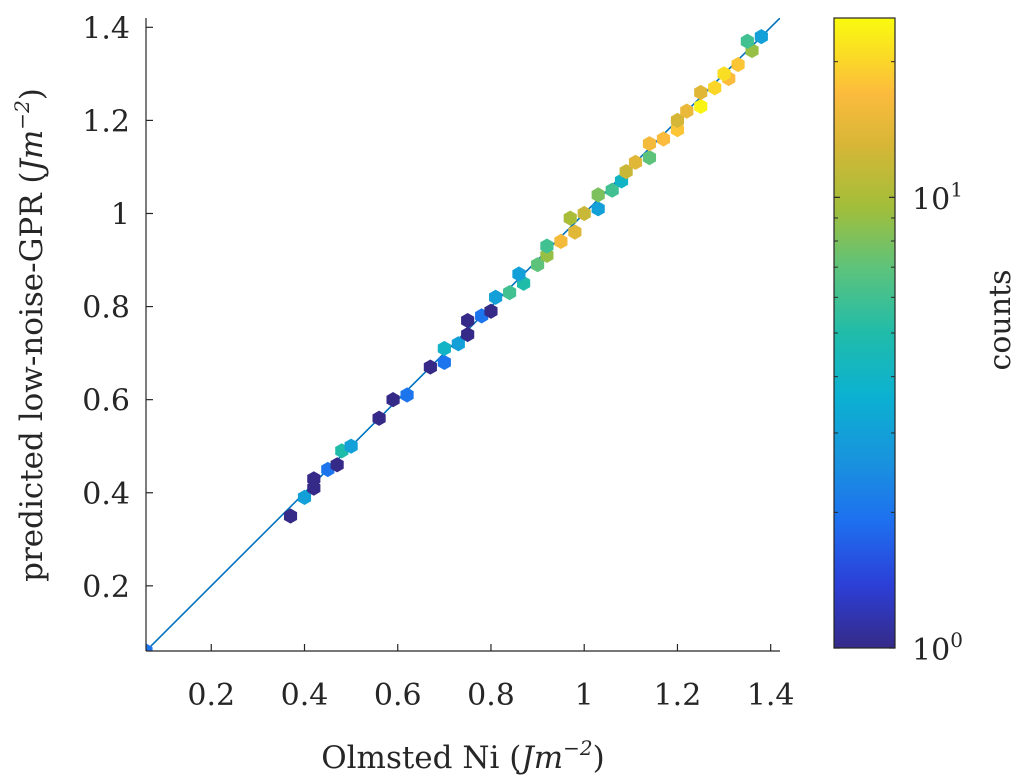 This screenshot has height=781, width=1025. What do you see at coordinates (106, 401) in the screenshot?
I see `y-tick-label: 0.6` at bounding box center [106, 401].